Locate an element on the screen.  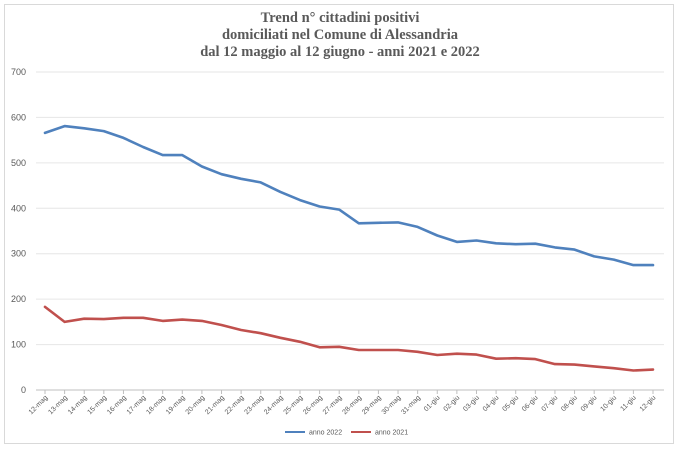
x-tick-label: 16-mag is located at coordinates (117, 405).